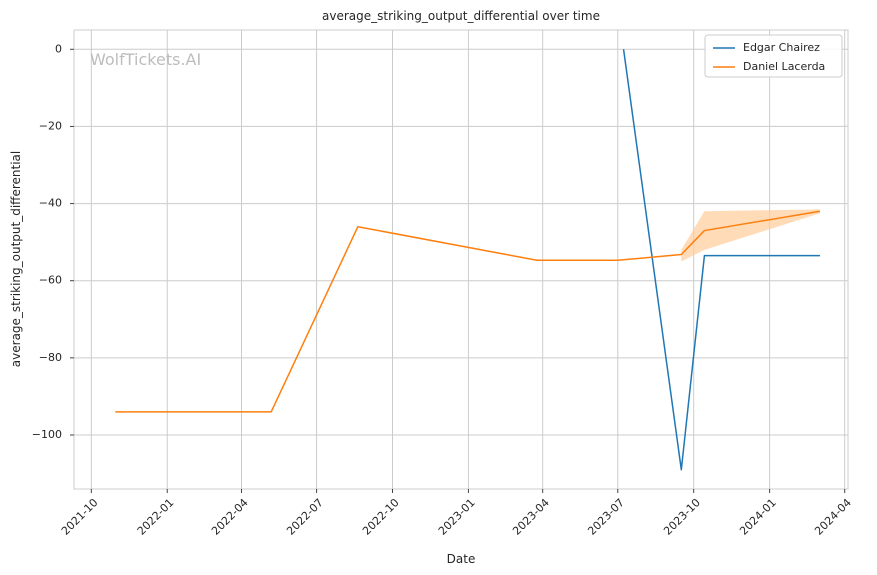 This screenshot has width=877, height=575. What do you see at coordinates (58, 48) in the screenshot?
I see `y-tick-label: 0` at bounding box center [58, 48].